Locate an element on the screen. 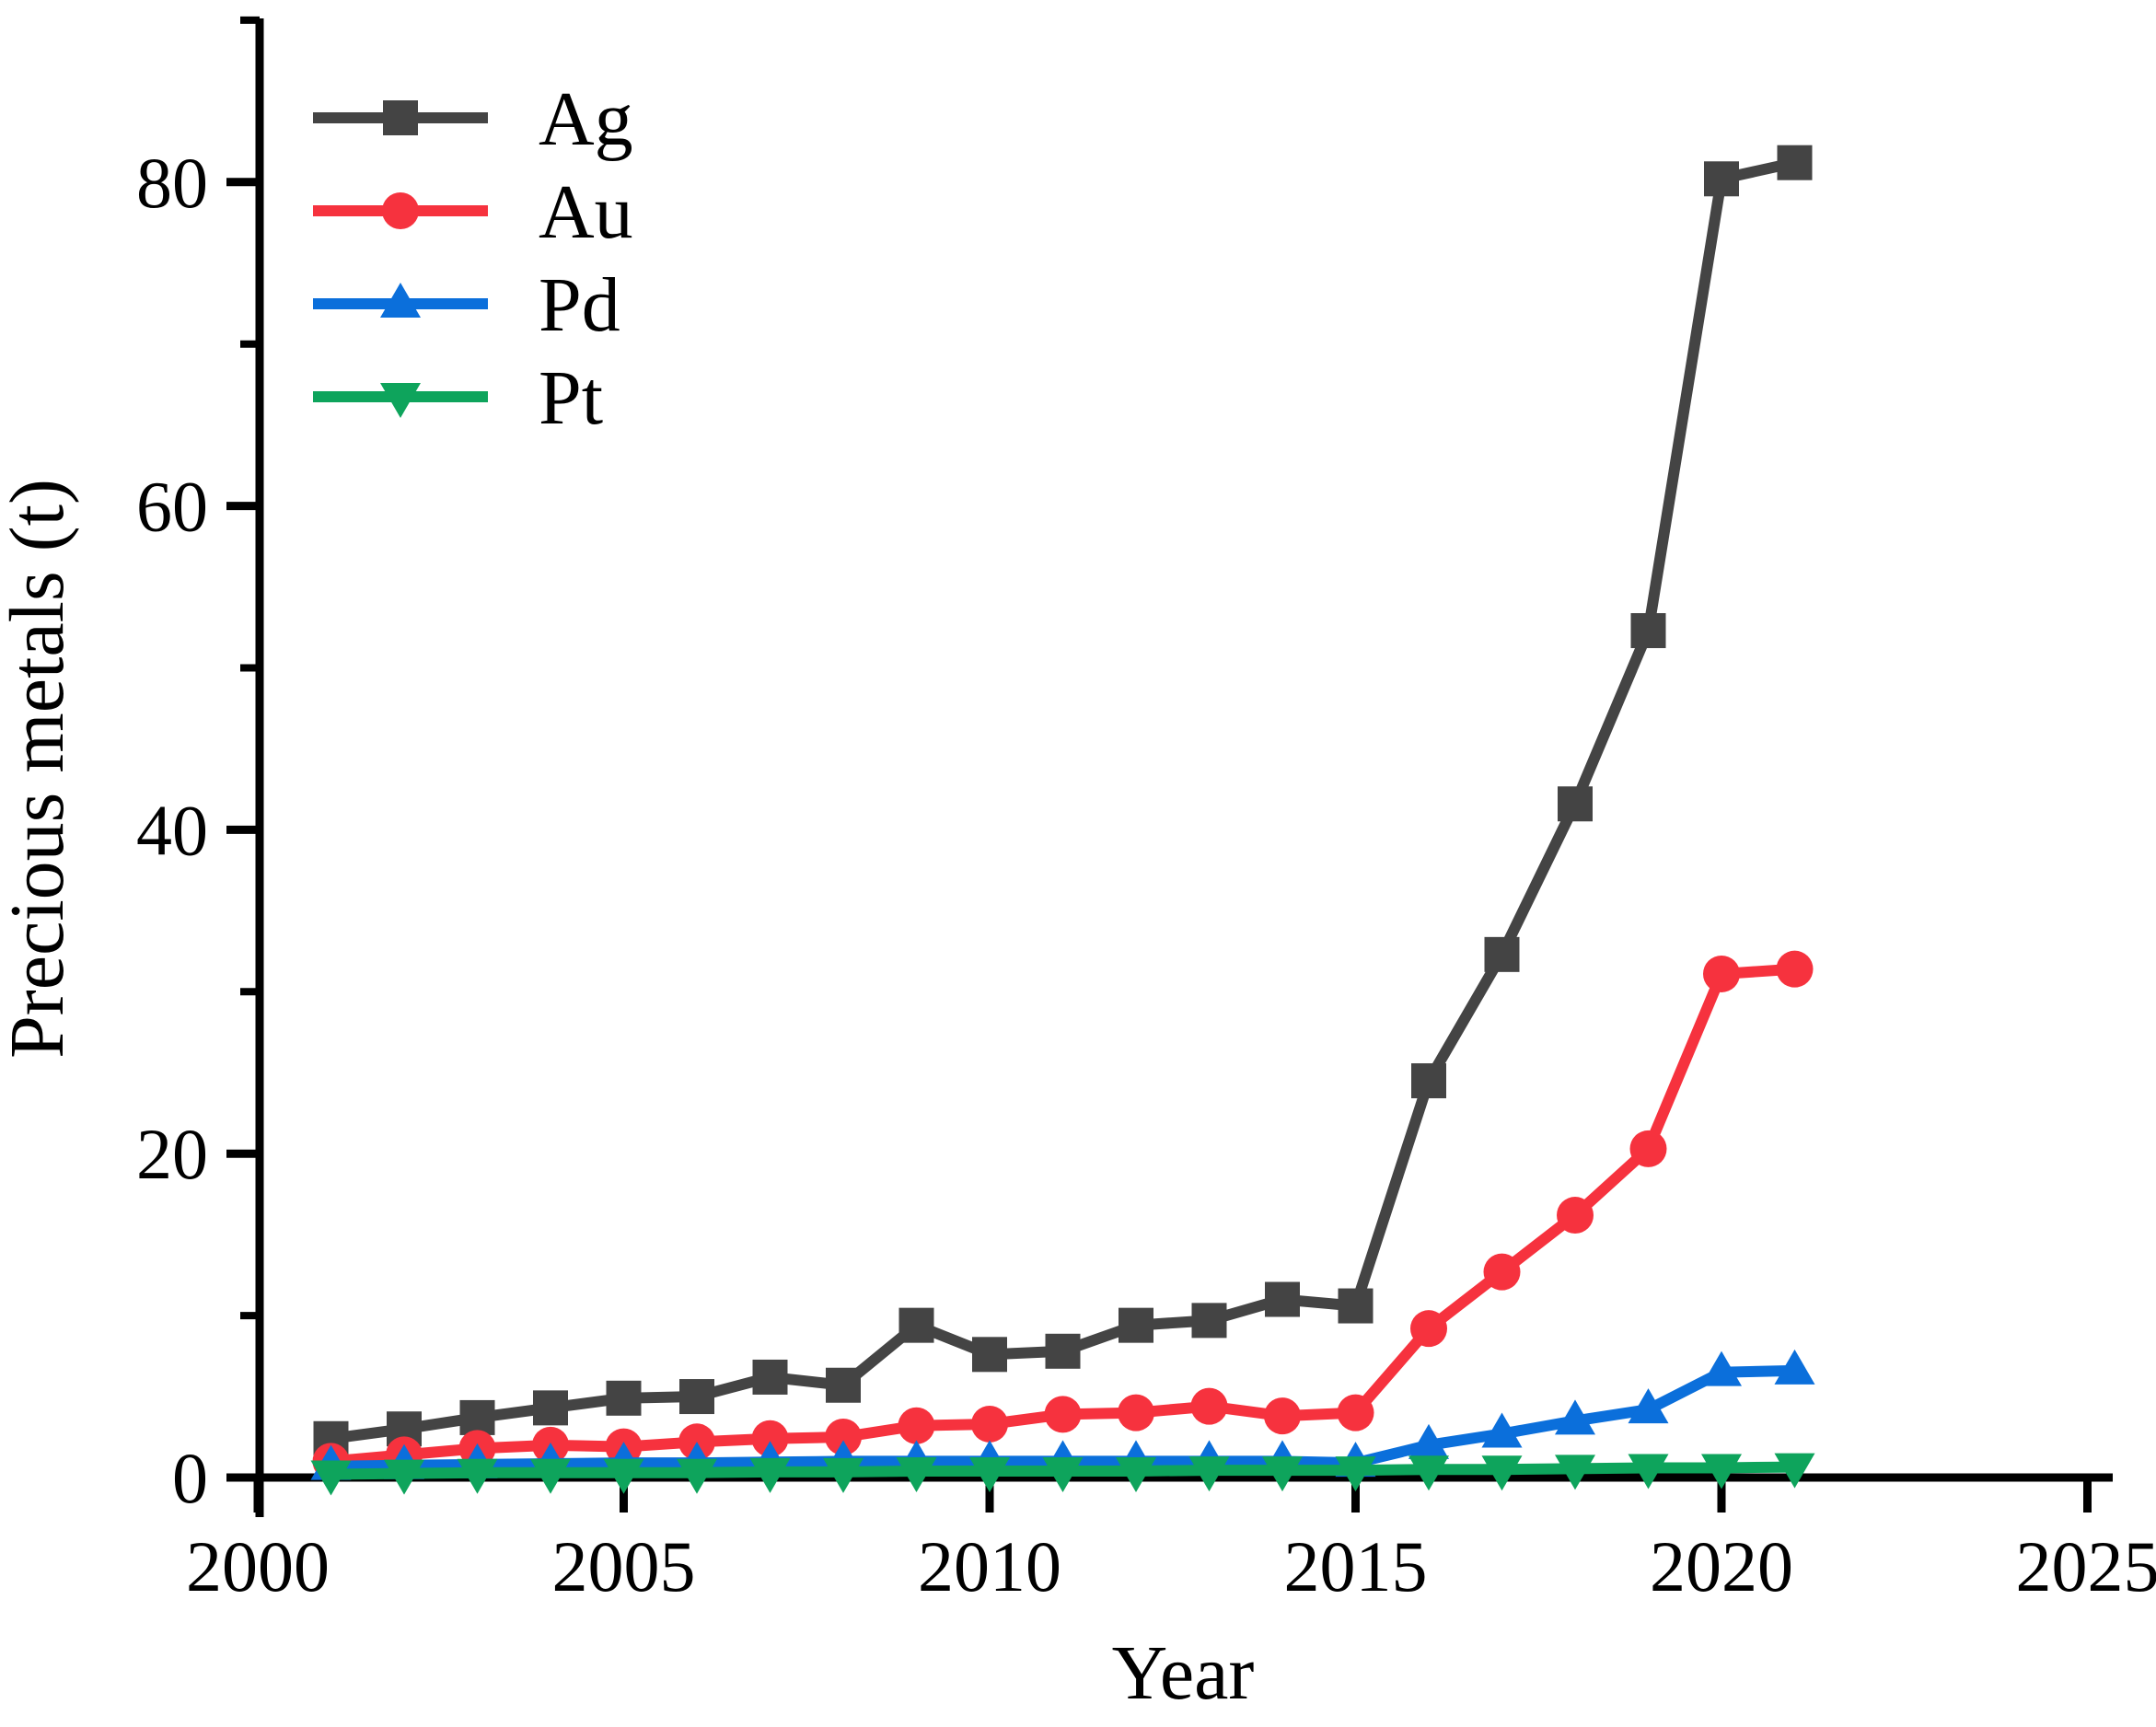 This screenshot has height=1727, width=2156. legend-label-Pd: Pd is located at coordinates (579, 305).